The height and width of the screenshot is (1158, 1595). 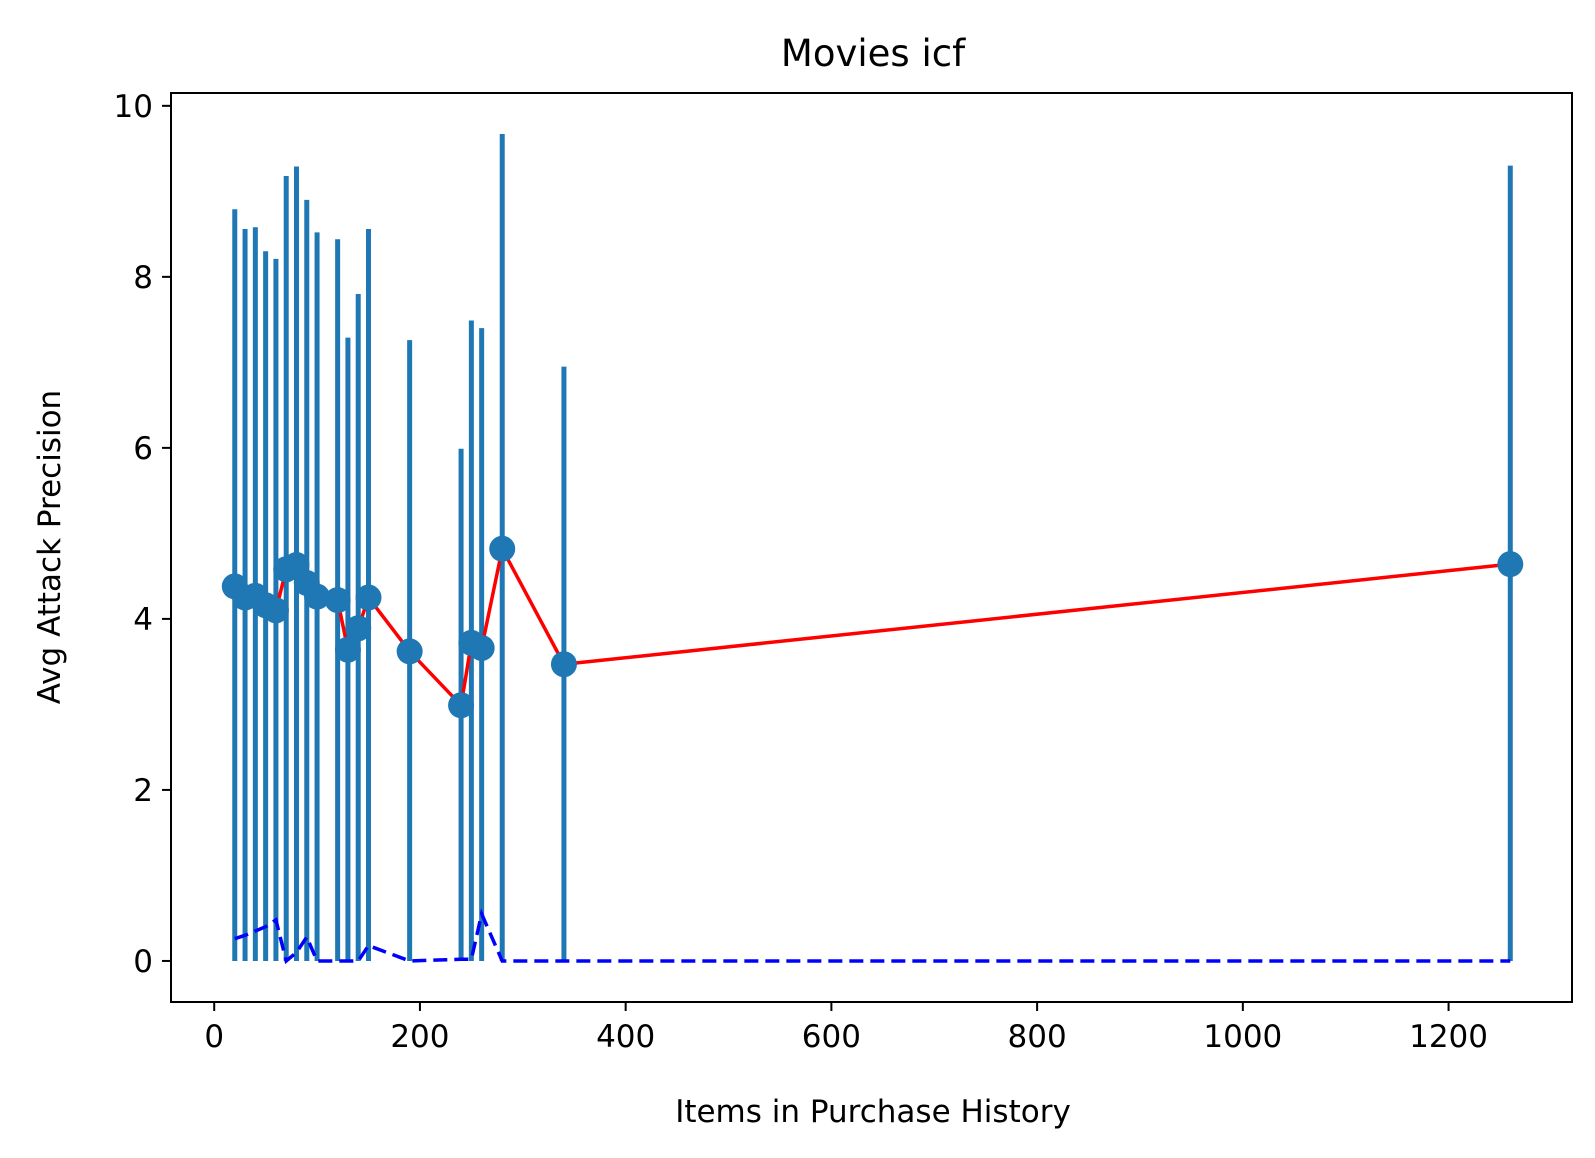 What do you see at coordinates (873, 53) in the screenshot?
I see `chart-title: Movies icf` at bounding box center [873, 53].